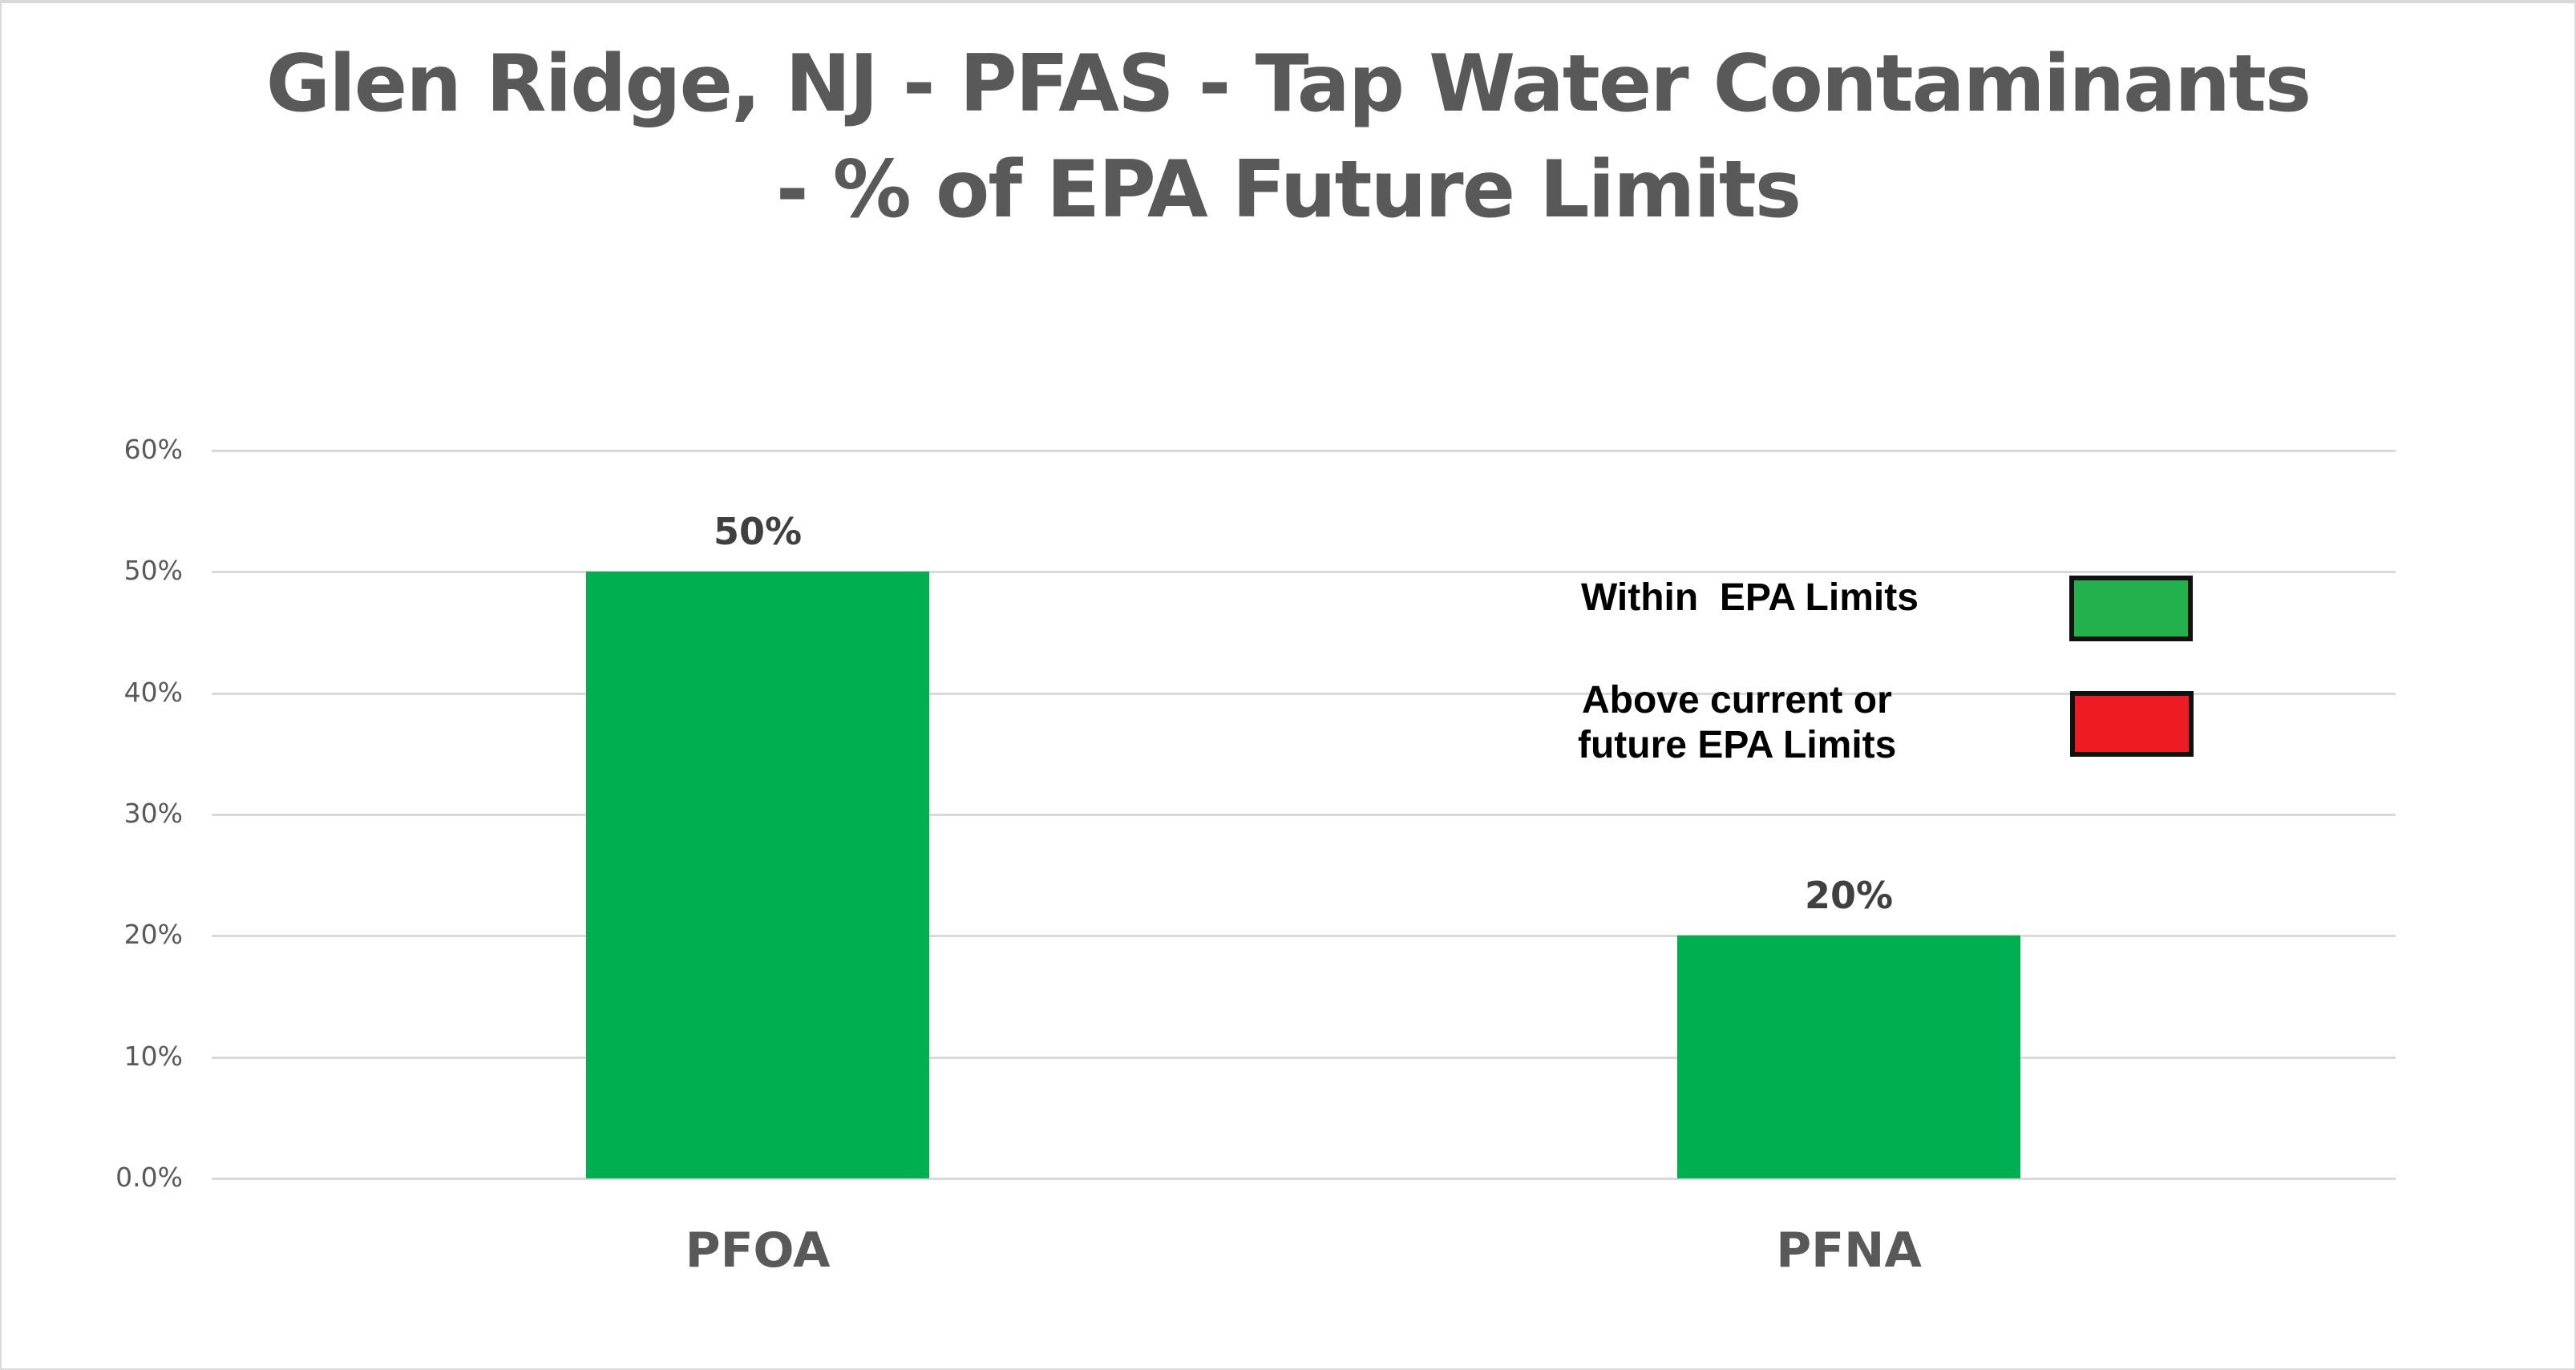 The height and width of the screenshot is (1370, 2576). Describe the element at coordinates (153, 1056) in the screenshot. I see `y-tick-10: 10%` at that location.